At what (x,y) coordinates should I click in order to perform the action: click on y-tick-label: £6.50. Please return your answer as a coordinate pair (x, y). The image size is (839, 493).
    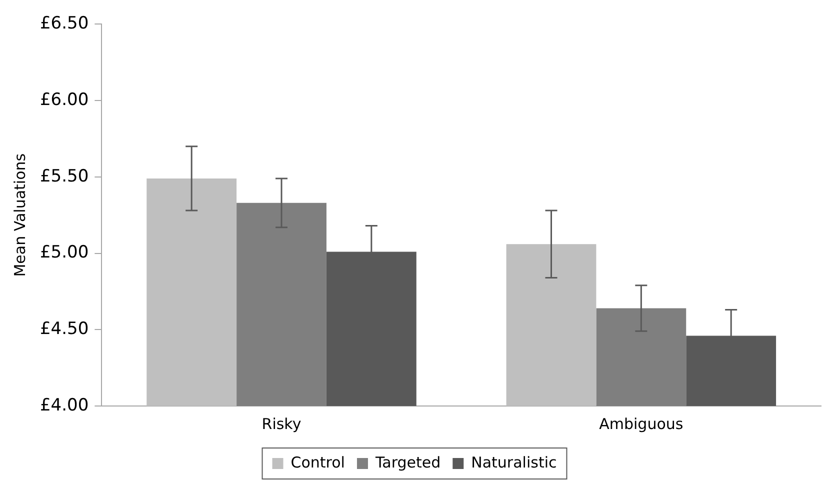
    Looking at the image, I should click on (64, 24).